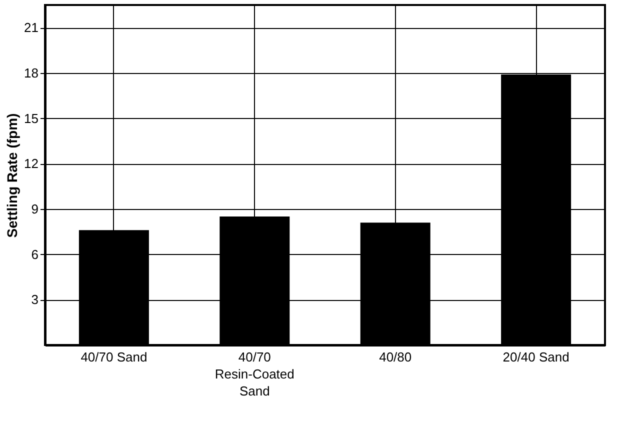 The height and width of the screenshot is (440, 634). Describe the element at coordinates (34, 209) in the screenshot. I see `y-tick-label: 9` at that location.